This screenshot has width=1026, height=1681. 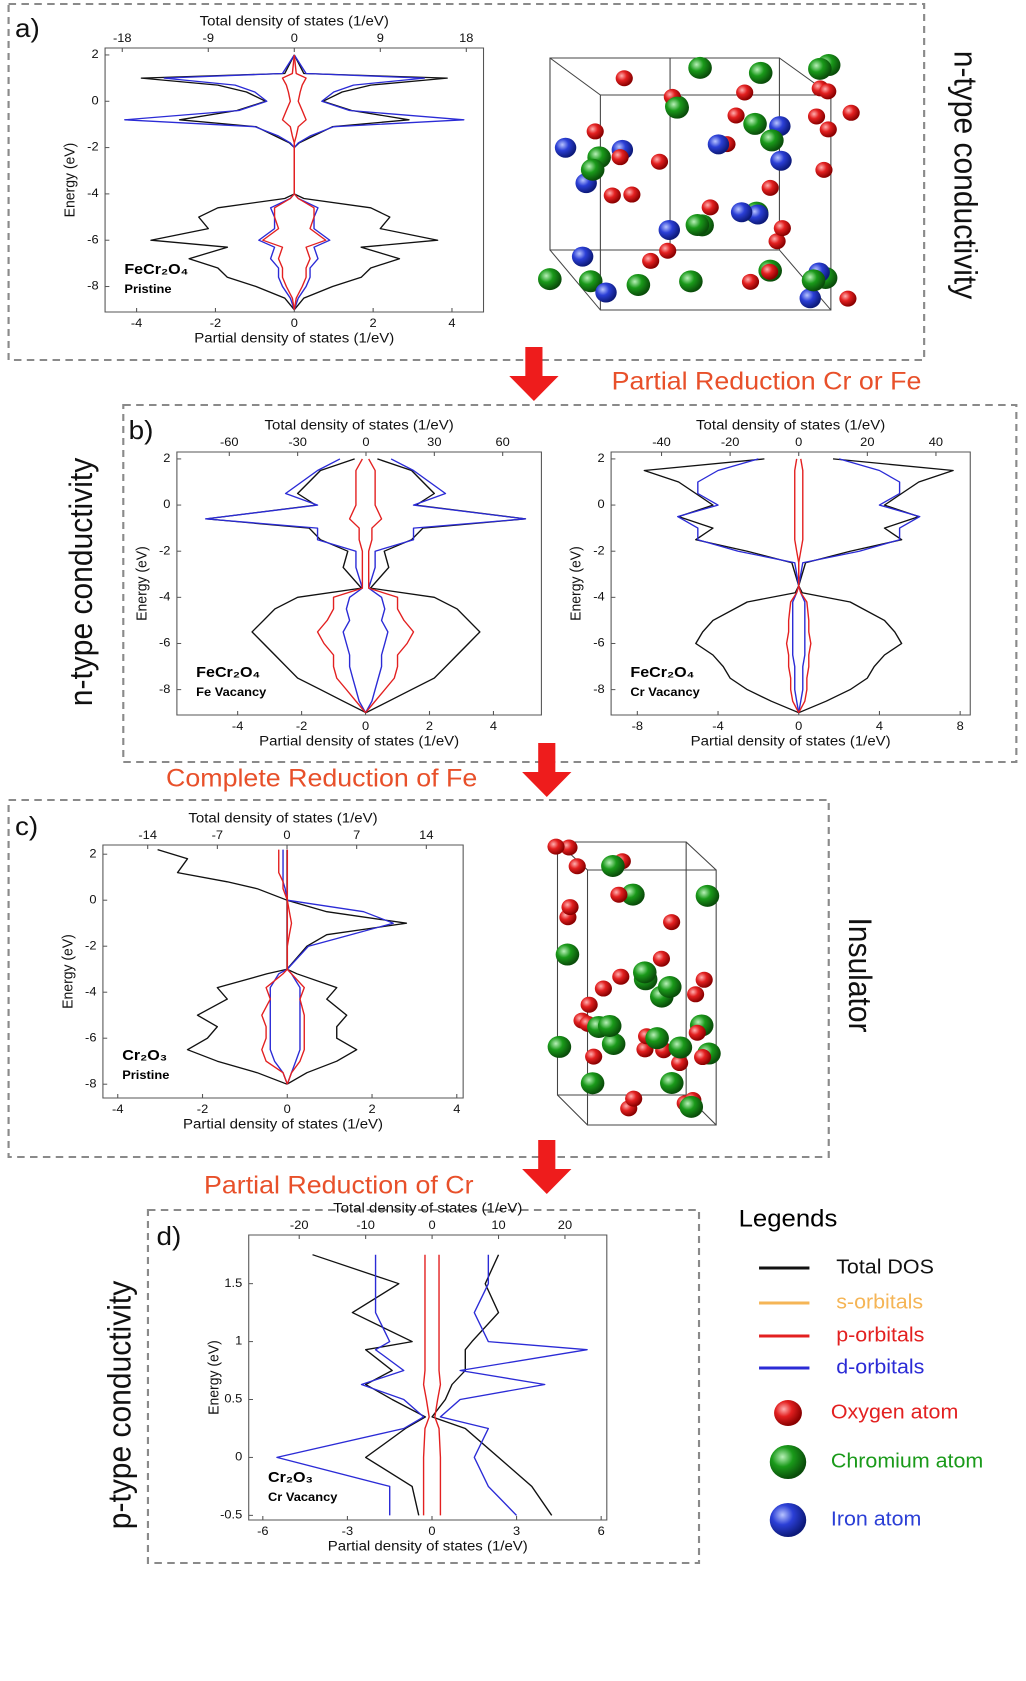 What do you see at coordinates (380, 39) in the screenshot?
I see `x2-tick-label: 9` at bounding box center [380, 39].